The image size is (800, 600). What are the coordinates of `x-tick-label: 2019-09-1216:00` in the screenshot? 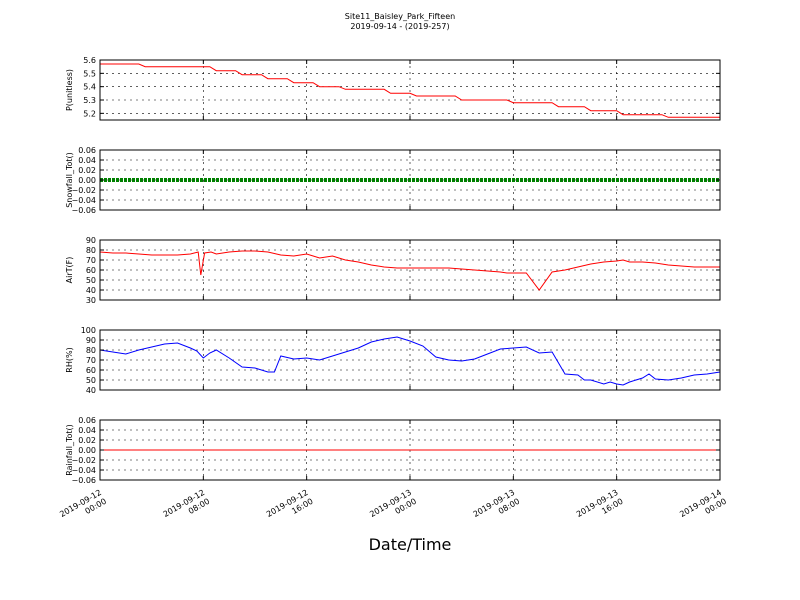 It's located at (290, 508).